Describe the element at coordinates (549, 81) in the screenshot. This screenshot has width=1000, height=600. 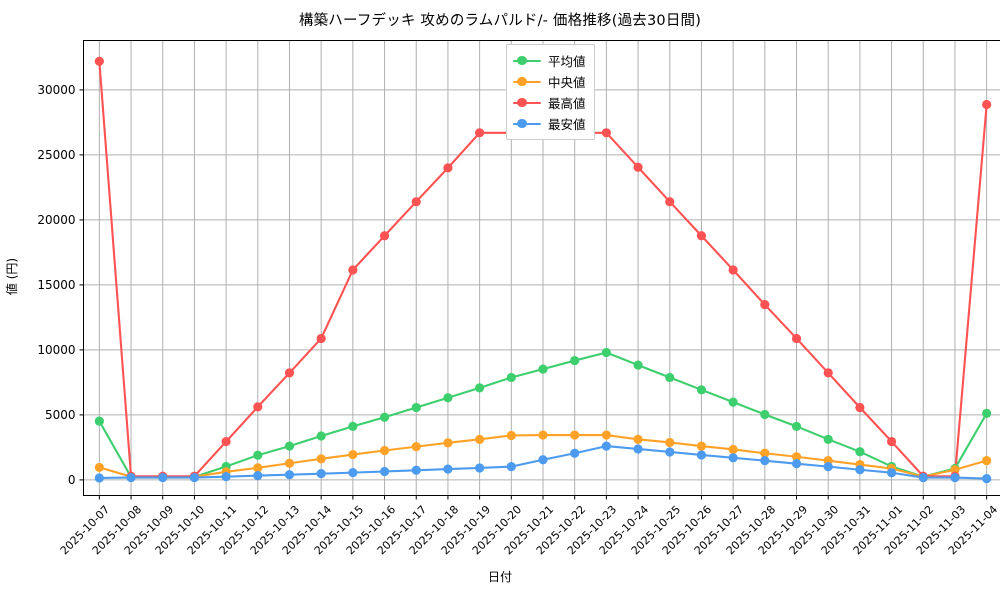
I see `legend-item-median: 中央値` at that location.